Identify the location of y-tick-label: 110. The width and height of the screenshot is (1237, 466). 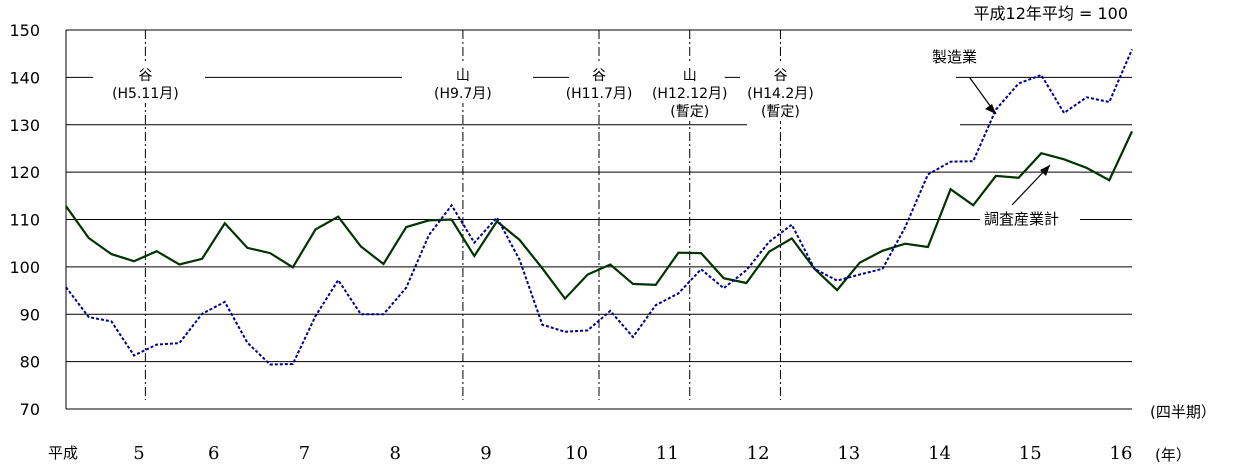
(24, 220).